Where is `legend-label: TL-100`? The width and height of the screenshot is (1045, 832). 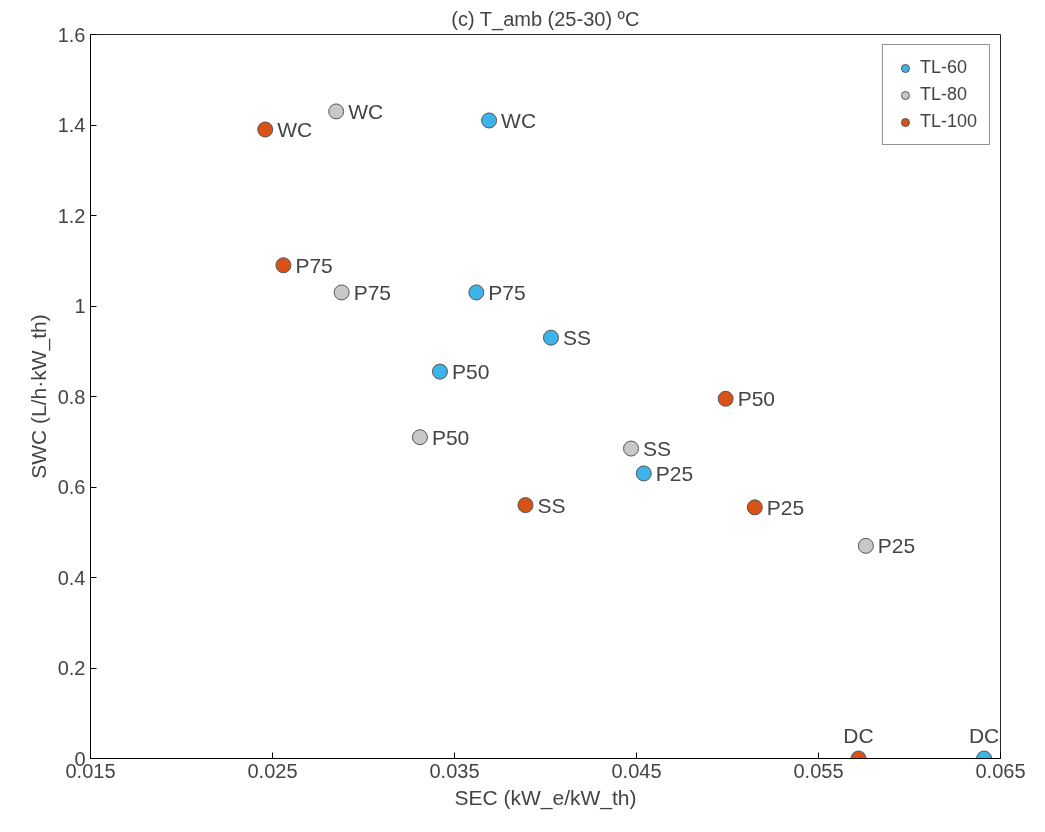 legend-label: TL-100 is located at coordinates (948, 121).